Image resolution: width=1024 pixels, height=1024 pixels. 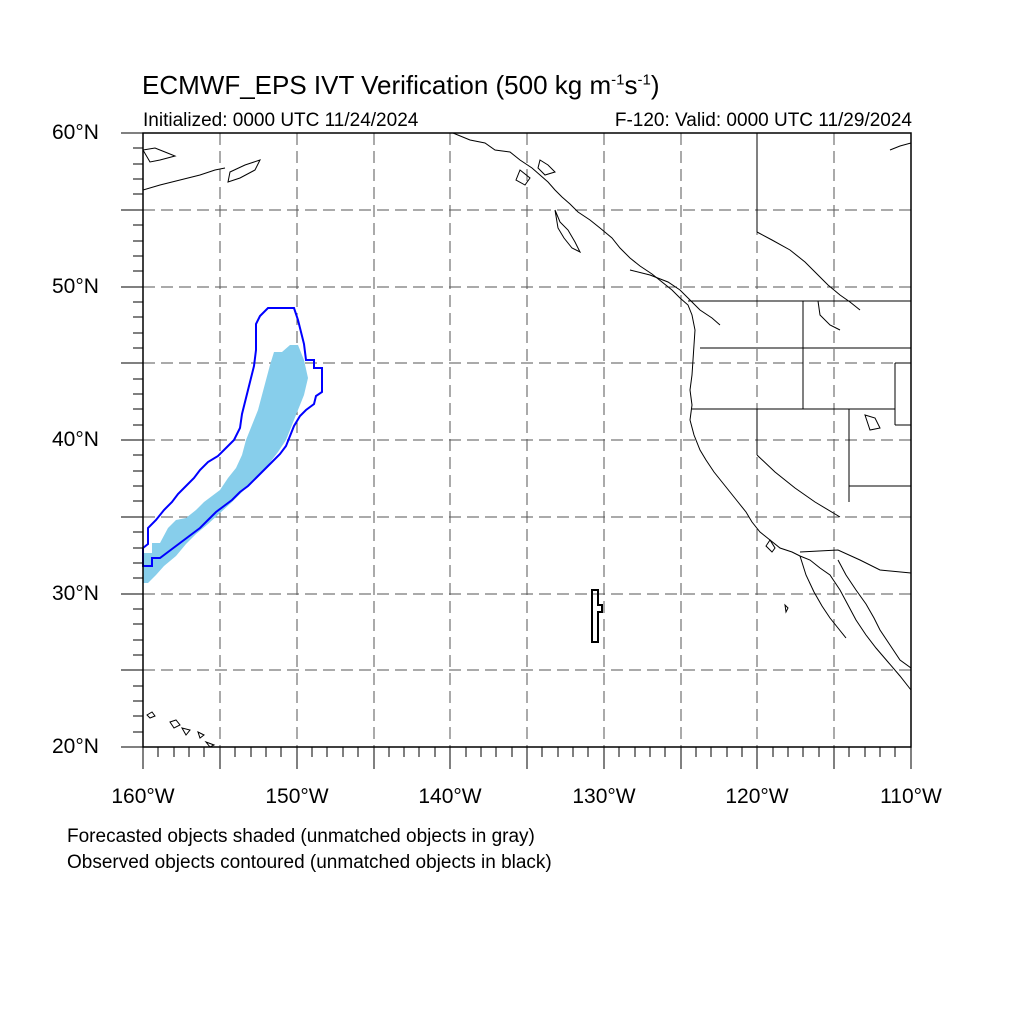 I want to click on lon-label-150w: 150°W, so click(x=297, y=796).